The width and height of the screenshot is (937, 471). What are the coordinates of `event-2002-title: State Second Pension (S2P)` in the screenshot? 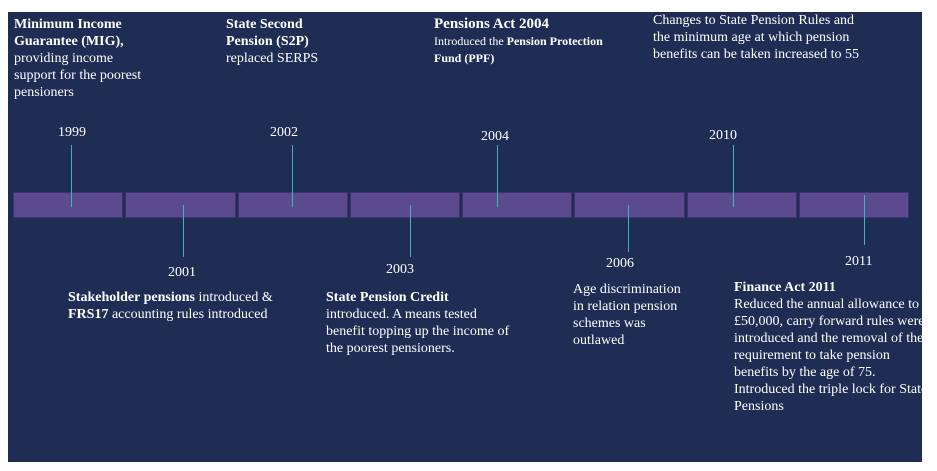 It's located at (267, 33).